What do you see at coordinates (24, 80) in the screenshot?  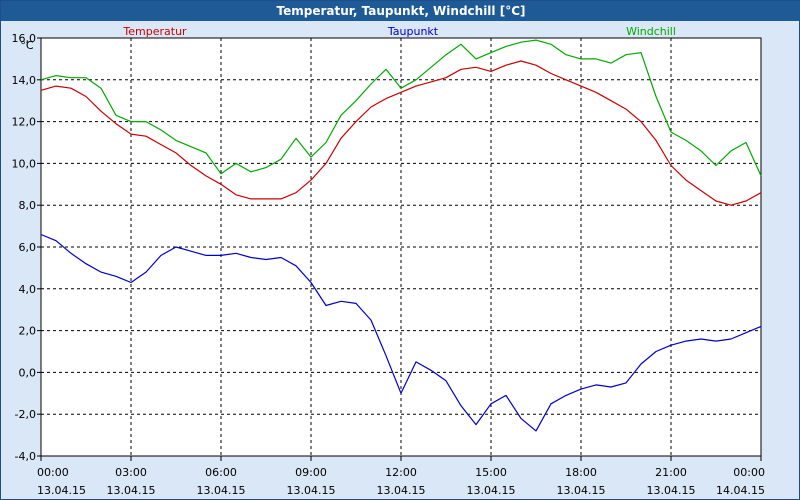 I see `y-tick-label: 14,0` at bounding box center [24, 80].